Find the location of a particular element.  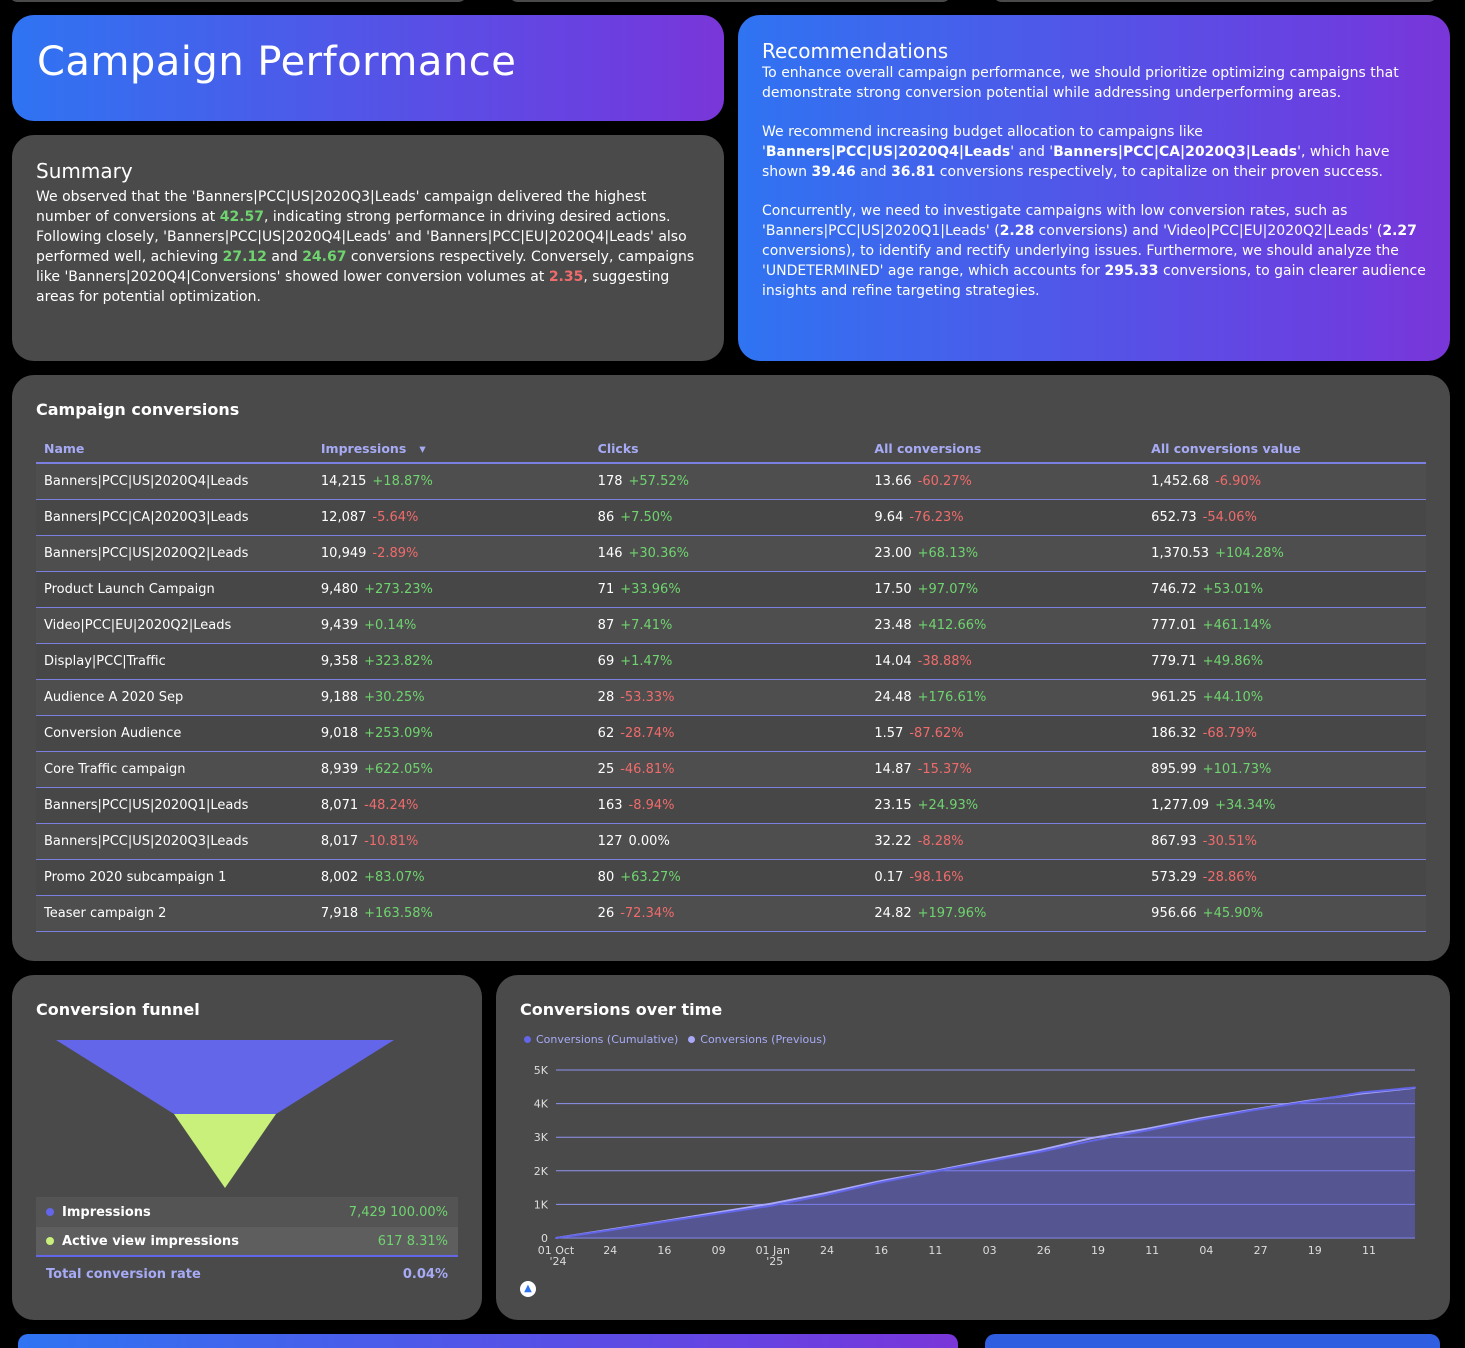

change-delta: +45.90% is located at coordinates (1233, 913).